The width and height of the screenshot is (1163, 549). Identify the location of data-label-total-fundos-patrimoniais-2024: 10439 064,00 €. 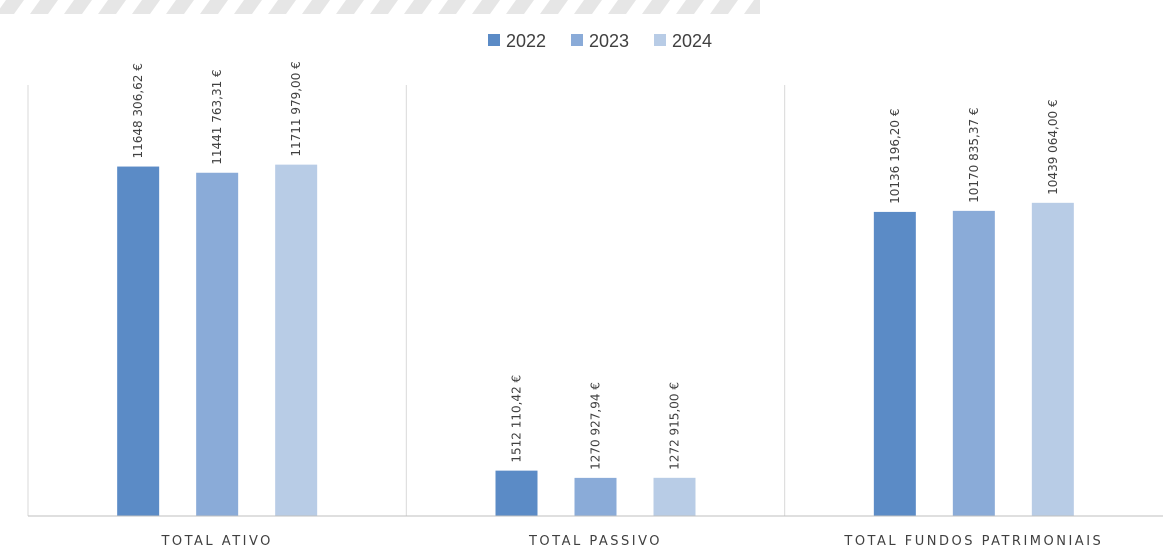
(1053, 146).